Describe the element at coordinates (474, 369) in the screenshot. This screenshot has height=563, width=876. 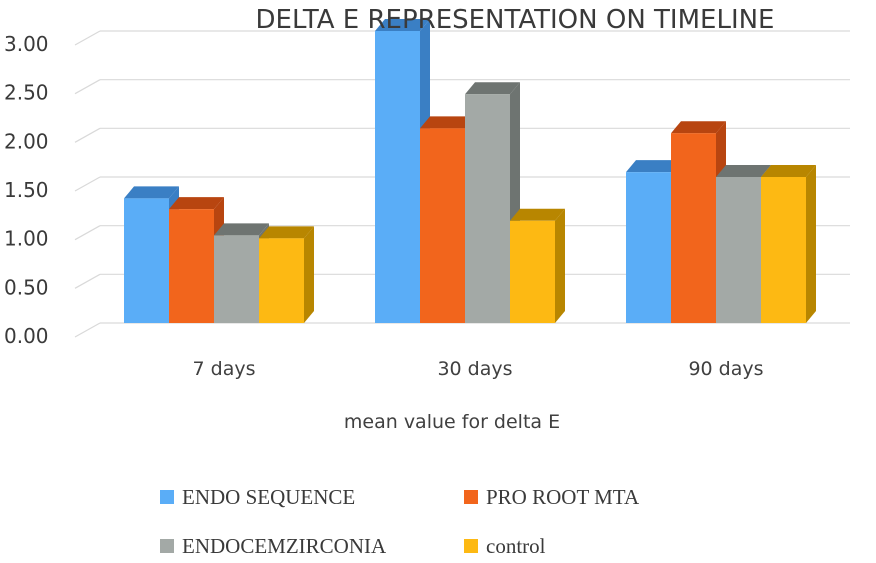
I see `x-tick-label: 30 days` at that location.